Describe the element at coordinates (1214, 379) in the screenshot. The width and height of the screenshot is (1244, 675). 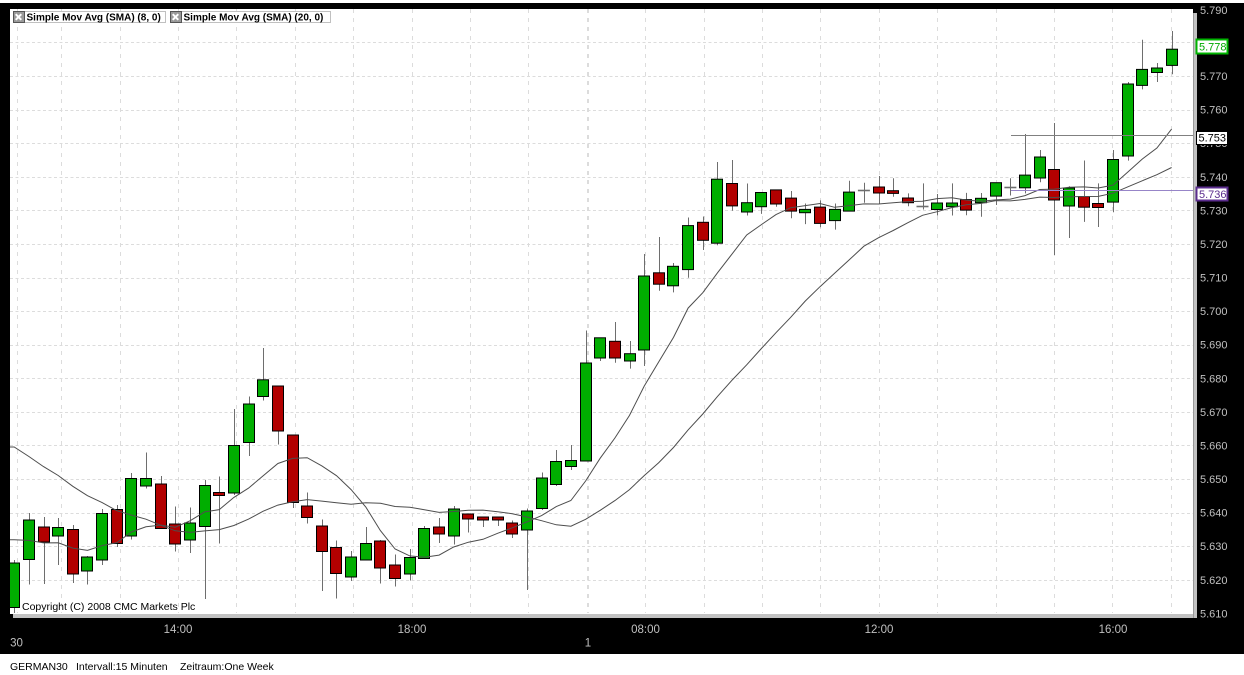
I see `svg-text: 5.680` at that location.